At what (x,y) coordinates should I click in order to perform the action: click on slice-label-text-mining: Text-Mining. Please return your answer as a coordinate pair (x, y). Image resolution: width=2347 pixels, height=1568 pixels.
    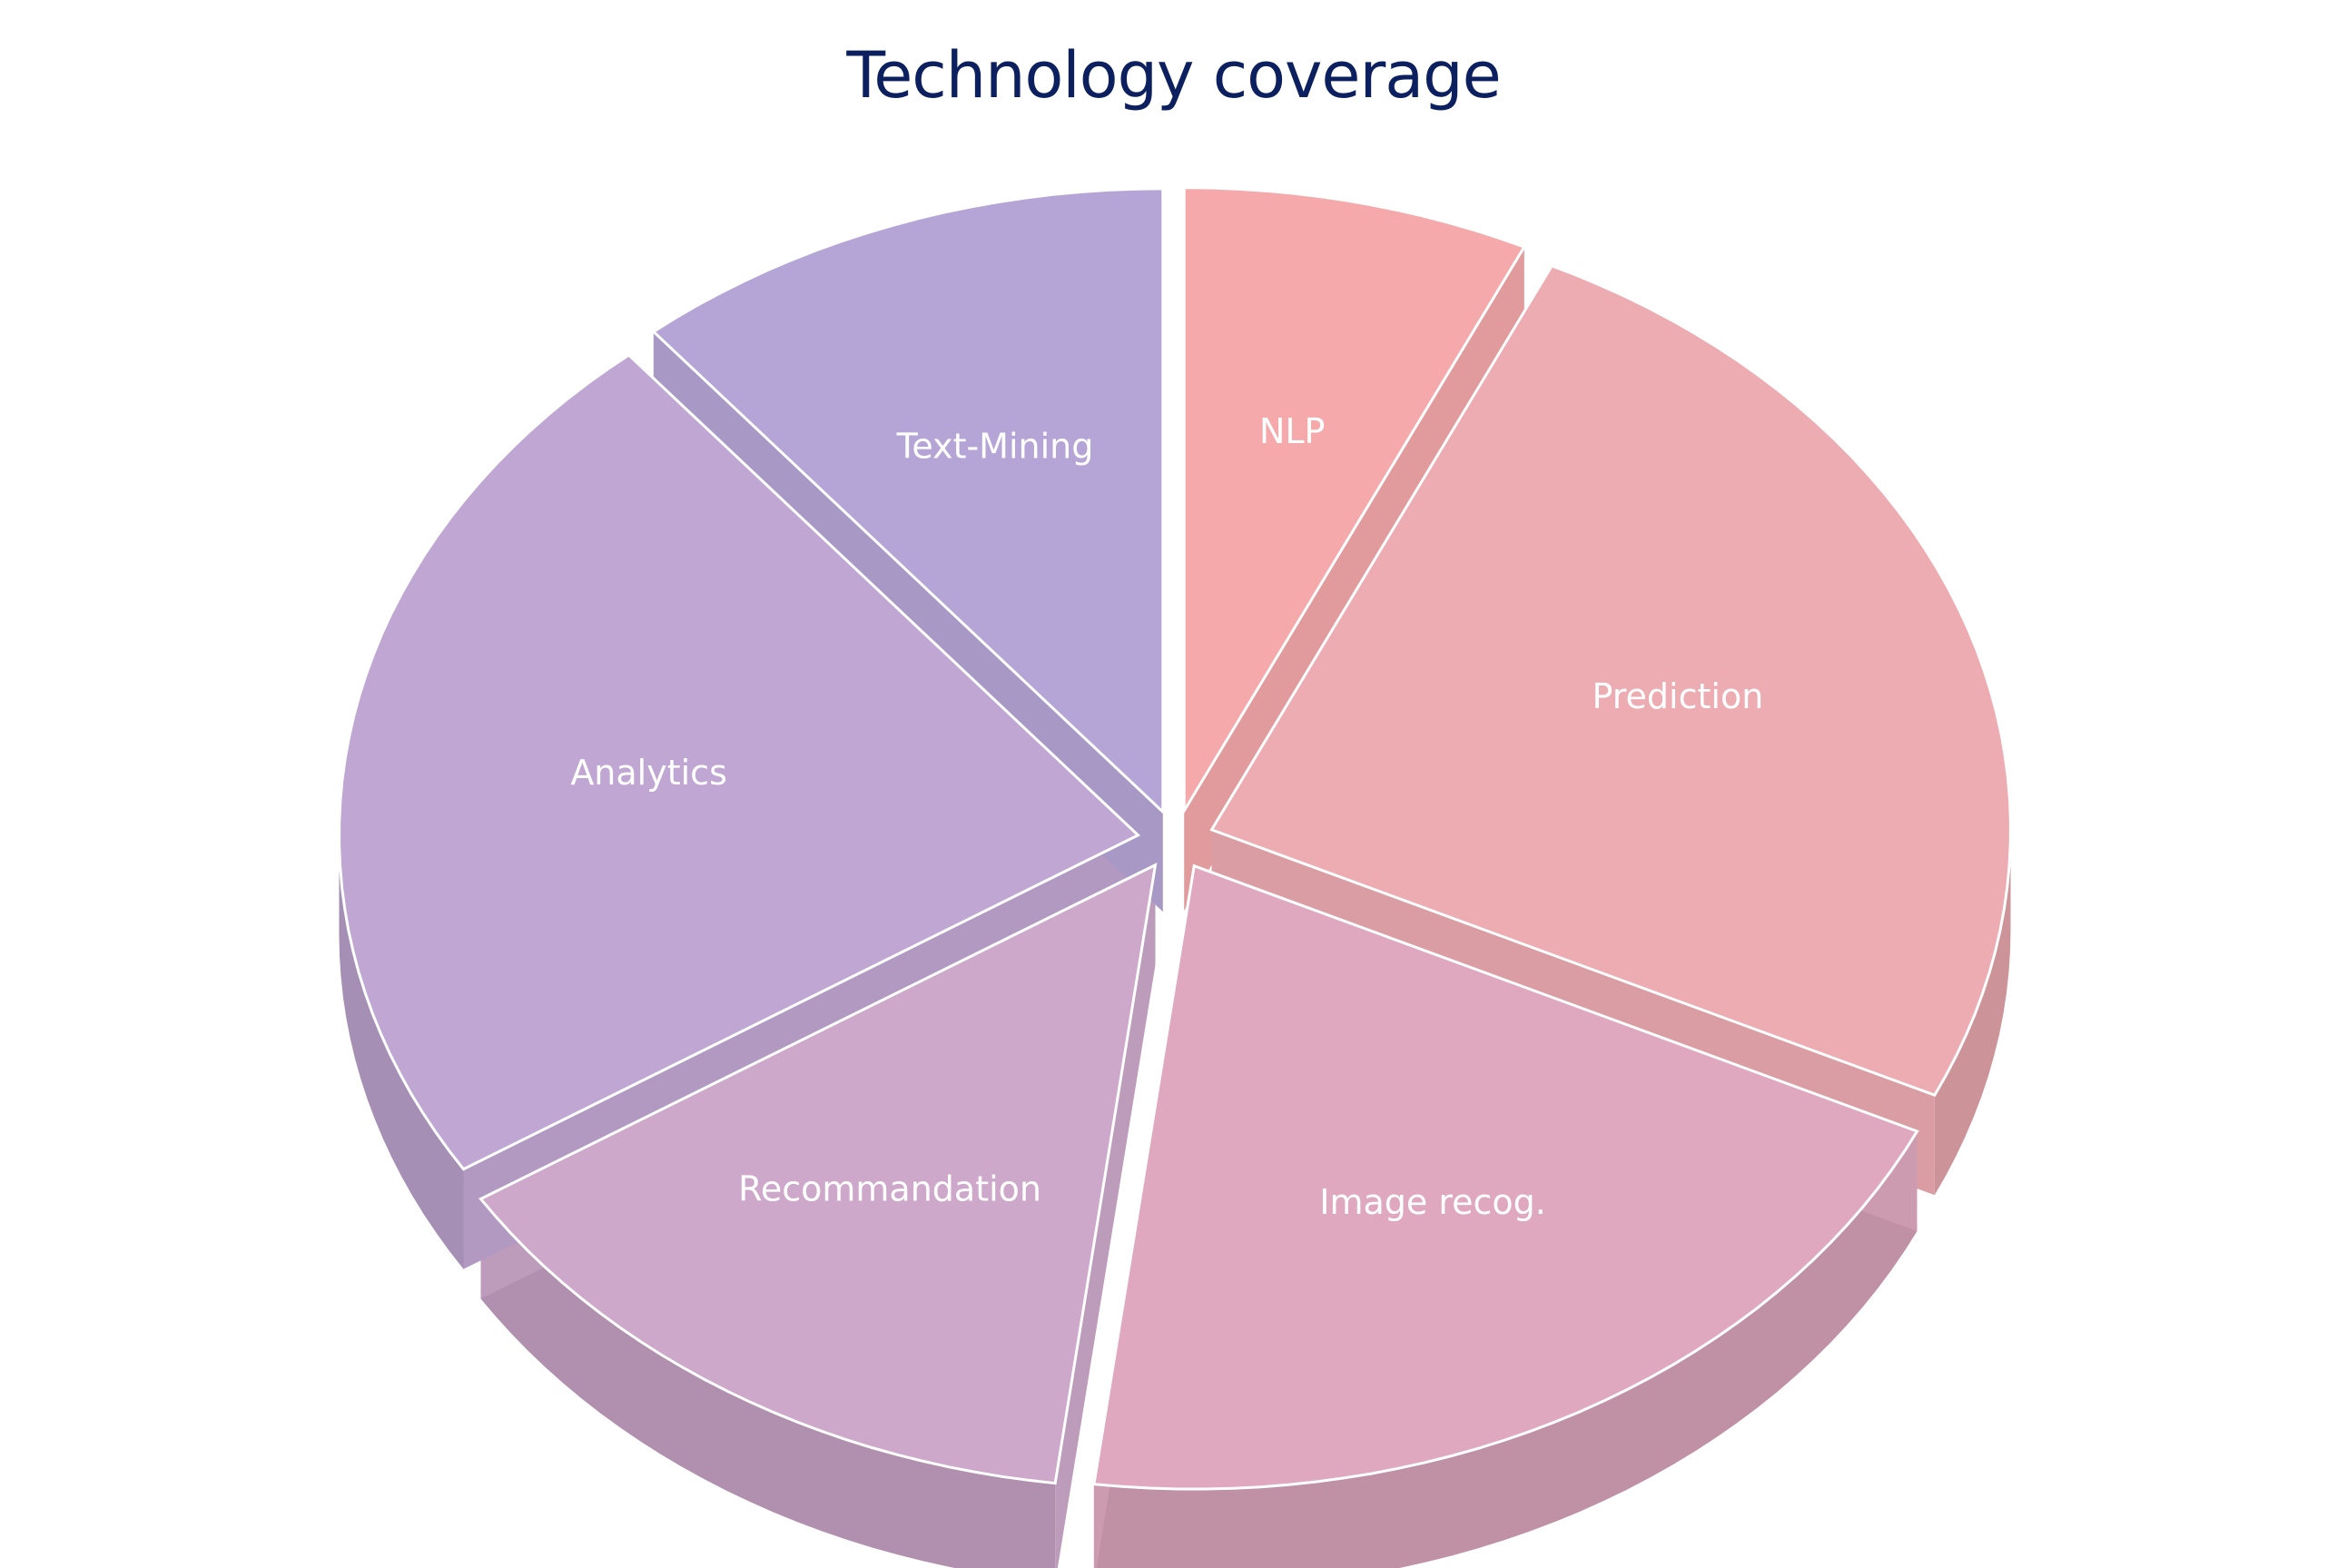
    Looking at the image, I should click on (995, 446).